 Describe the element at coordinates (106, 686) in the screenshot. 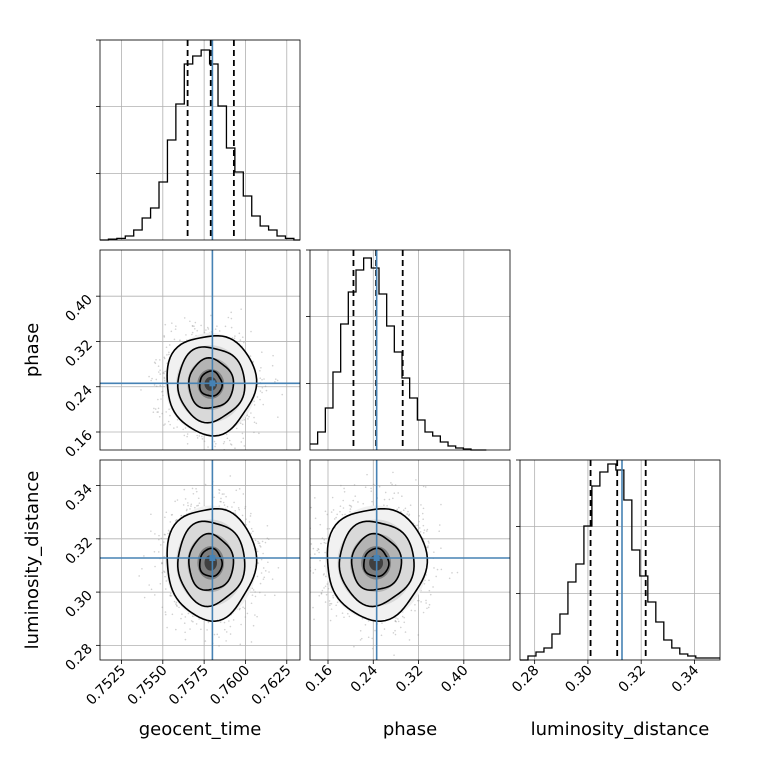

I see `x-tick-label-geocent-time: 0.7525` at that location.